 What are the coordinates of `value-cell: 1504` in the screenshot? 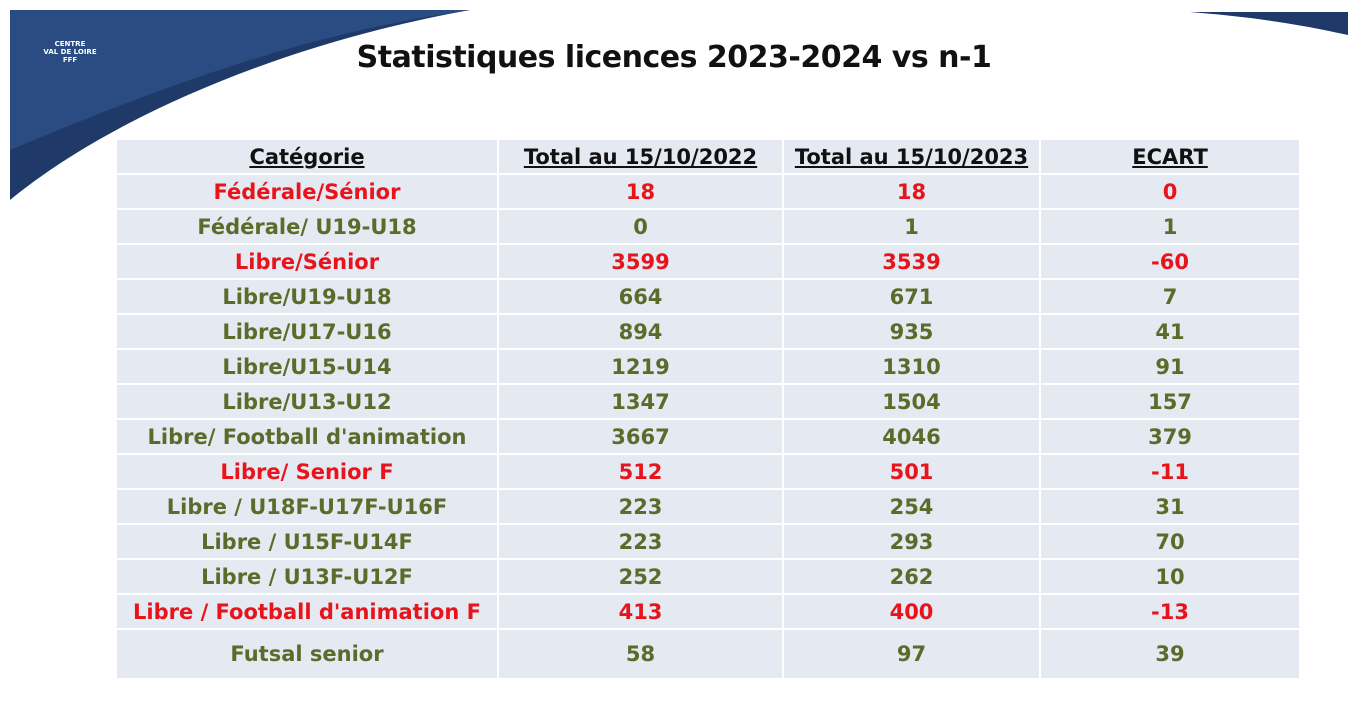 It's located at (911, 401).